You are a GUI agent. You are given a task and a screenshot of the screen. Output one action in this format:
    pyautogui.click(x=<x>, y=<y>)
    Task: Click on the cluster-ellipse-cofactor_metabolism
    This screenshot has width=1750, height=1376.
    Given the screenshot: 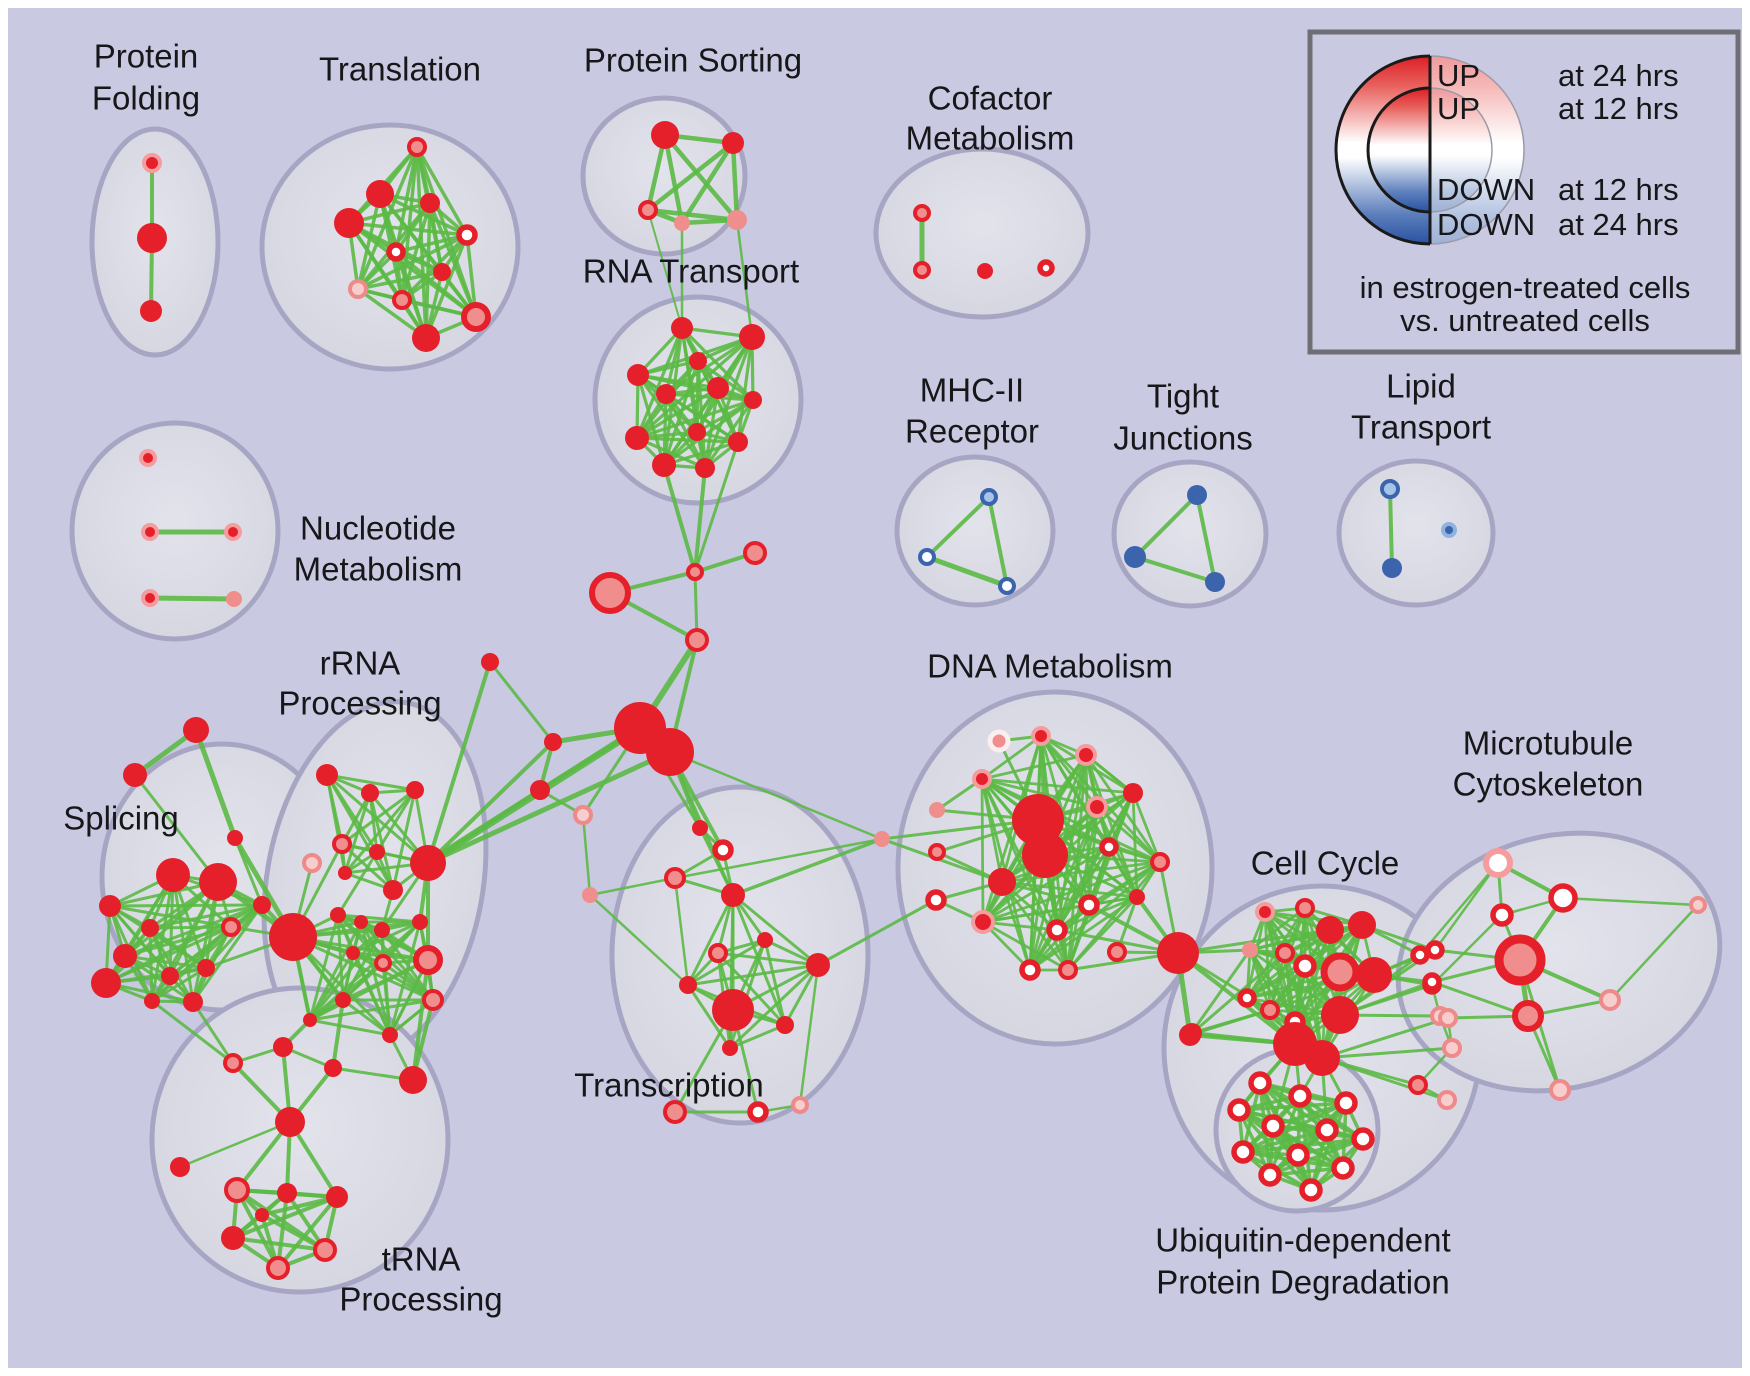 What is the action you would take?
    pyautogui.click(x=982, y=233)
    